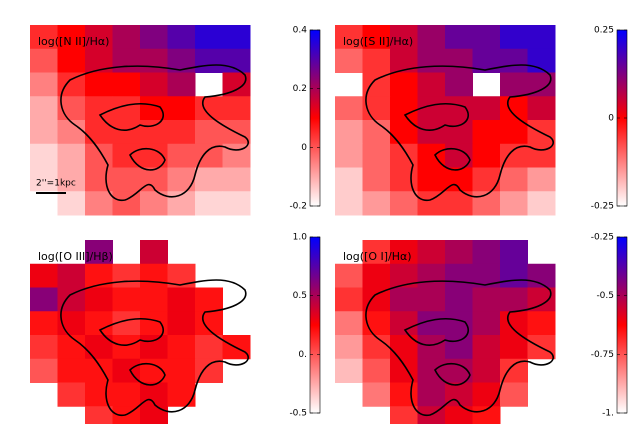 The width and height of the screenshot is (640, 424). I want to click on colorbar-tick-label: 1.0, so click(300, 238).